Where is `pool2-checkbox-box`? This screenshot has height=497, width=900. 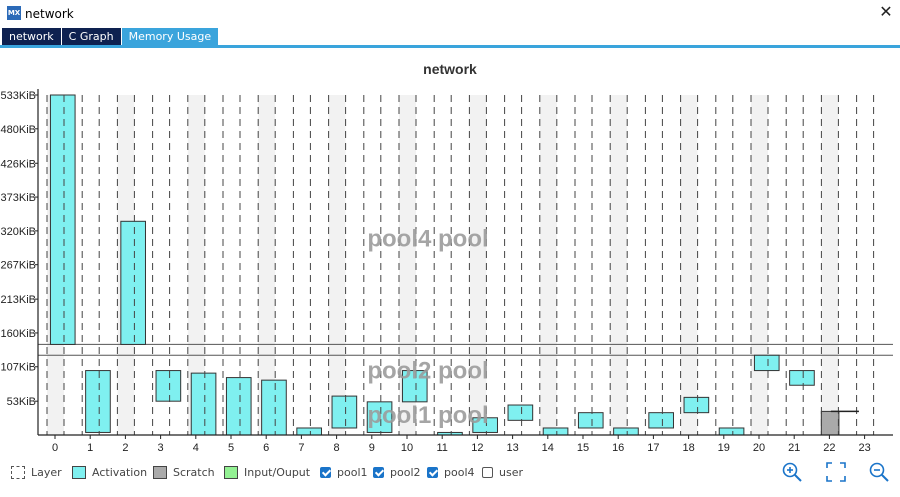 pool2-checkbox-box is located at coordinates (378, 472).